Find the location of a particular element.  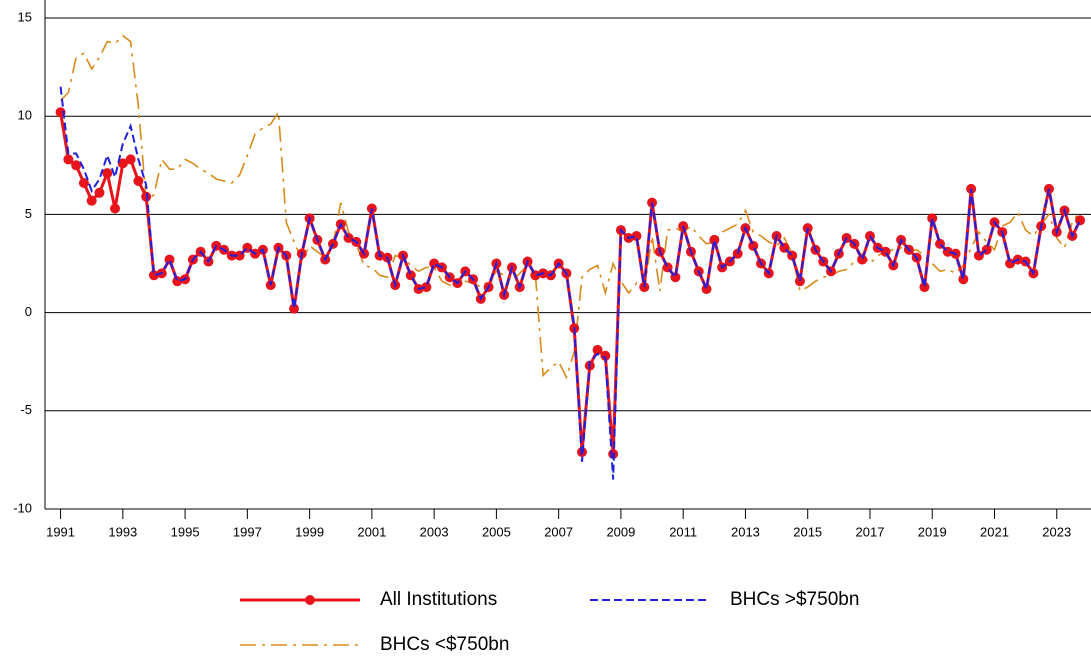

x-tick-label: 1995 is located at coordinates (185, 531).